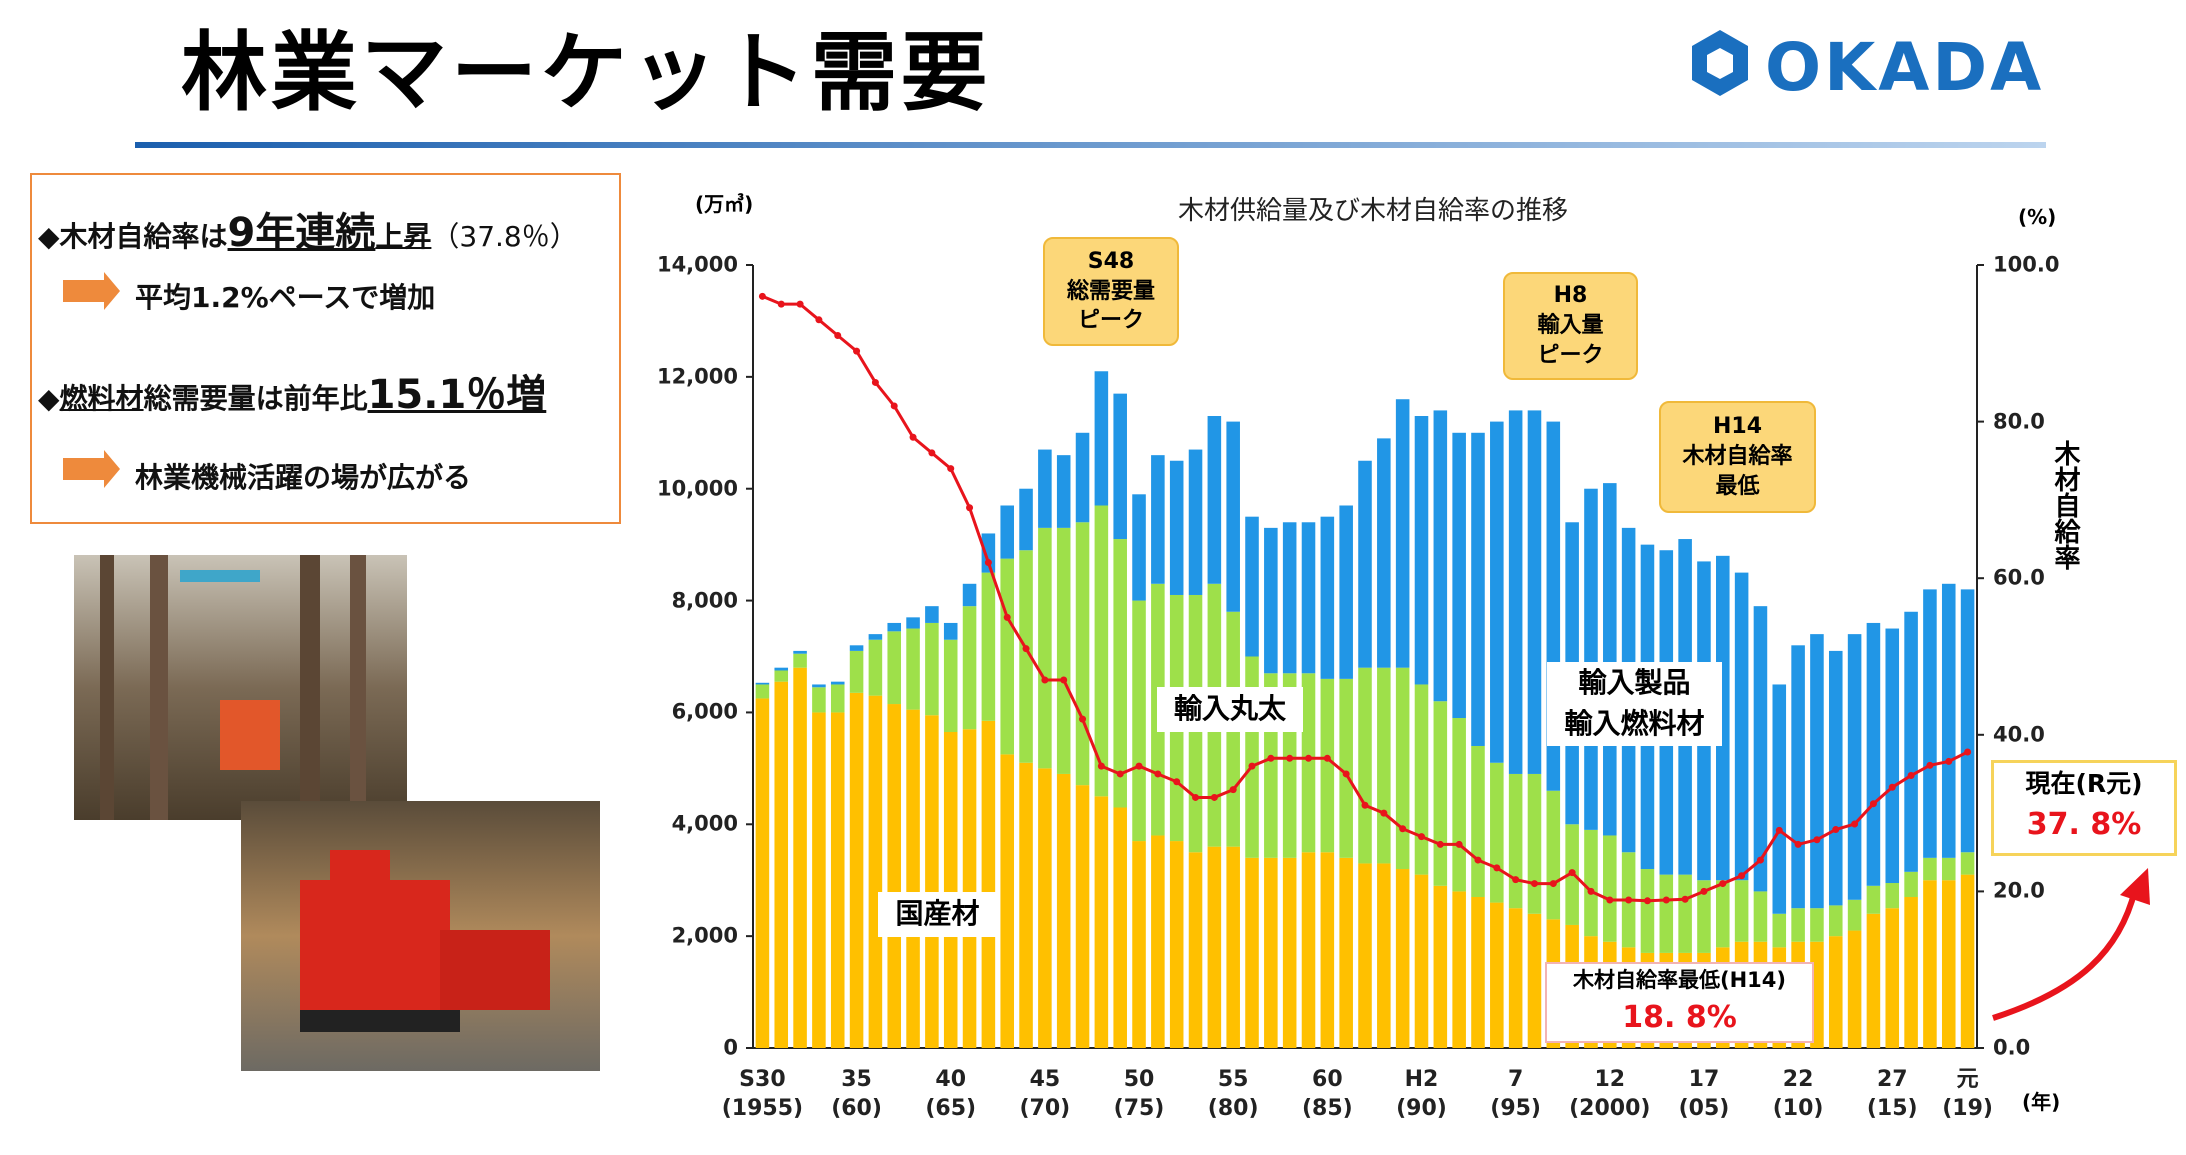 The width and height of the screenshot is (2186, 1155). I want to click on slide-title: 林業マーケット需要, so click(586, 73).